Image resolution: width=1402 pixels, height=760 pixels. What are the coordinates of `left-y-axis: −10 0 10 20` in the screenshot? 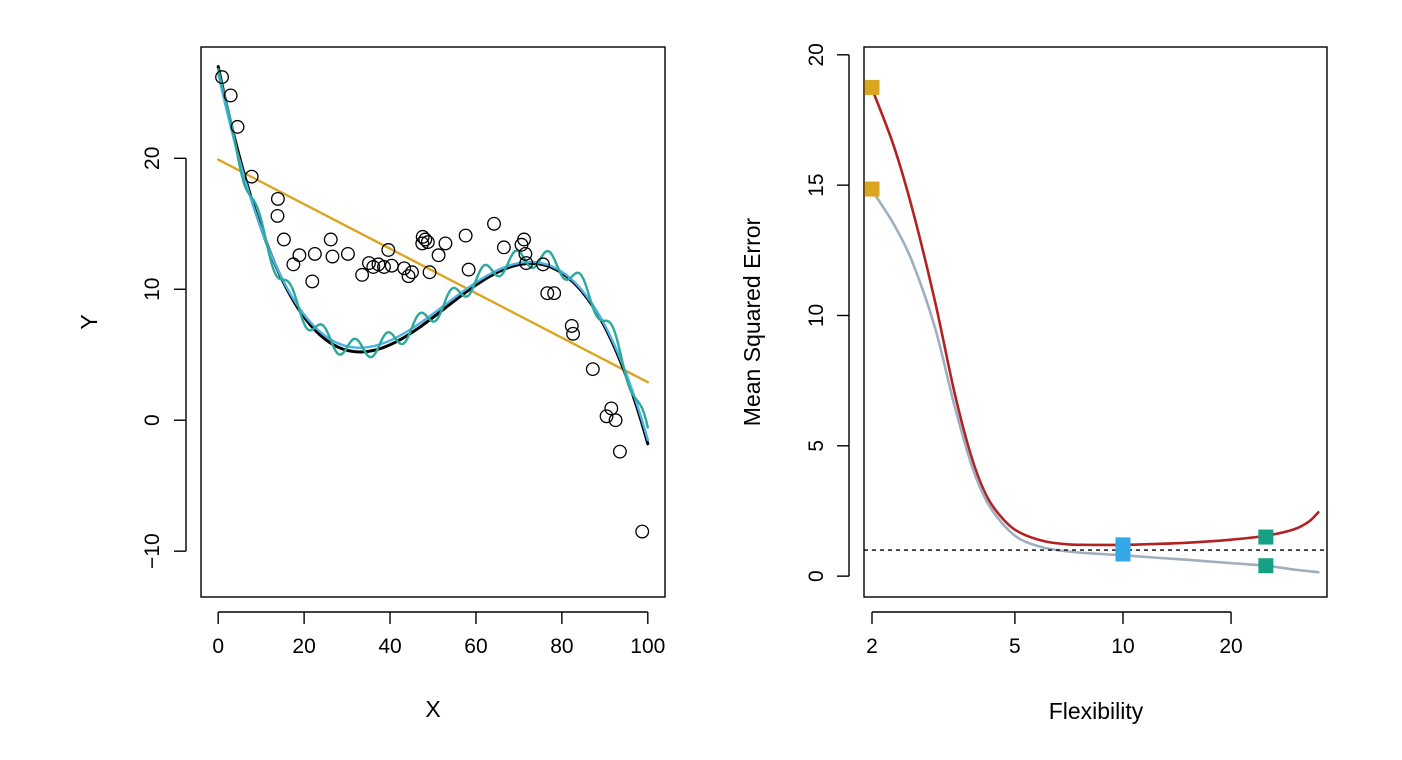 It's located at (164, 358).